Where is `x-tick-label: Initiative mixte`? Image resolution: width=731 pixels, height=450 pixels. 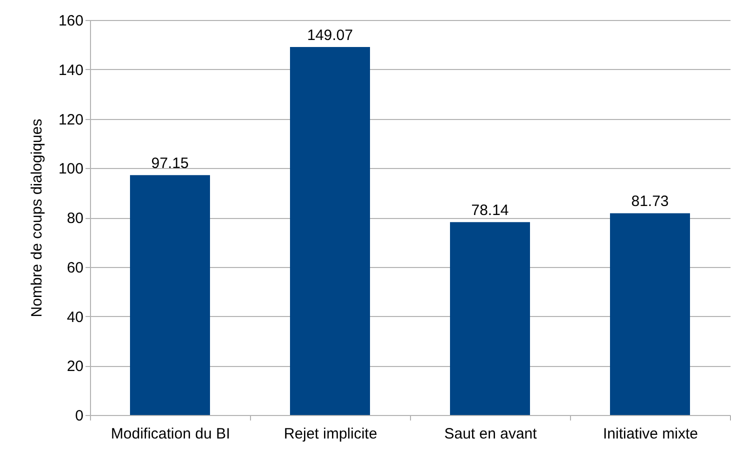 x-tick-label: Initiative mixte is located at coordinates (650, 434).